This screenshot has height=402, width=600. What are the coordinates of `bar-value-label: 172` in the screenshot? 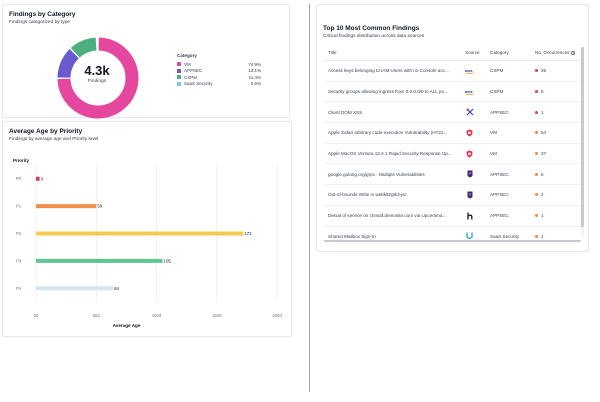 It's located at (248, 233).